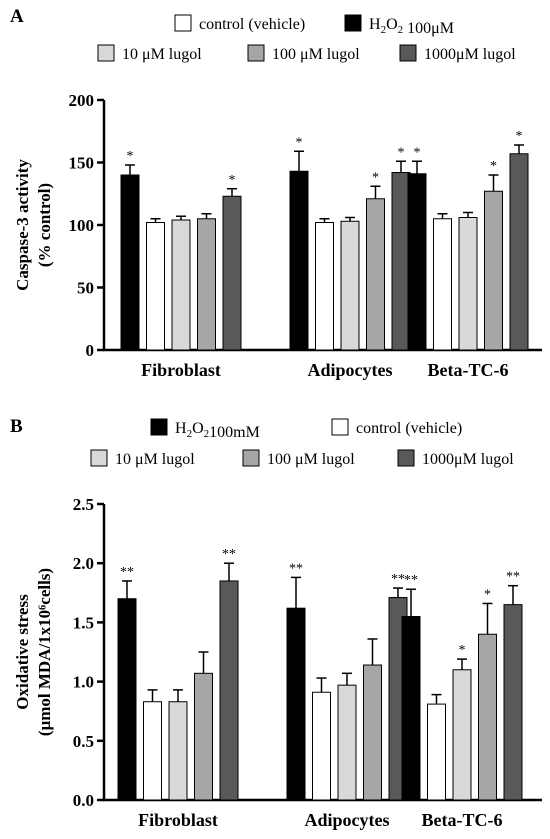 Image resolution: width=550 pixels, height=839 pixels. What do you see at coordinates (411, 26) in the screenshot?
I see `legend-label: H2O2 100μM` at bounding box center [411, 26].